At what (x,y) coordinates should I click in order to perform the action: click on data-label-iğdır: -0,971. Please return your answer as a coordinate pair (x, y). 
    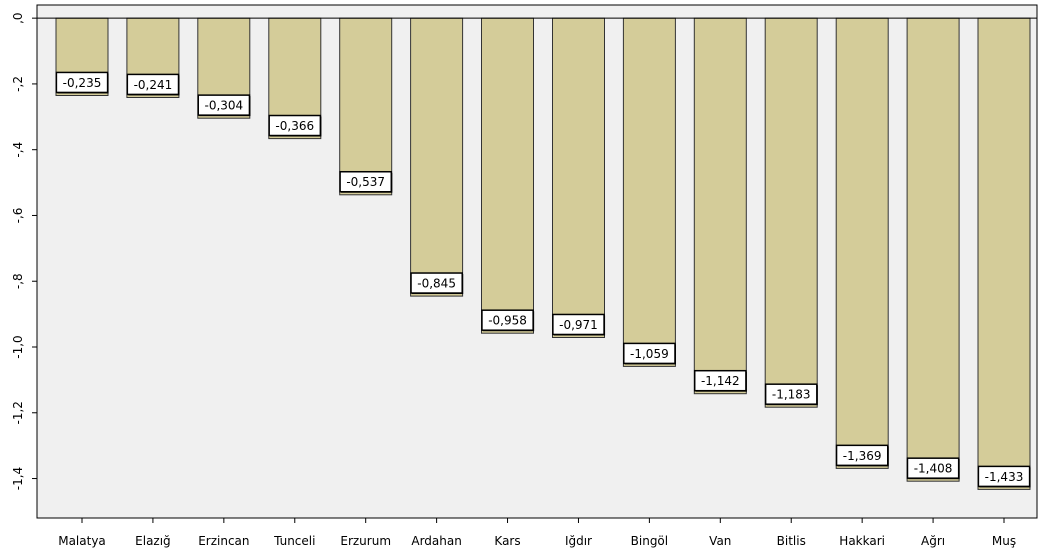
    Looking at the image, I should click on (579, 324).